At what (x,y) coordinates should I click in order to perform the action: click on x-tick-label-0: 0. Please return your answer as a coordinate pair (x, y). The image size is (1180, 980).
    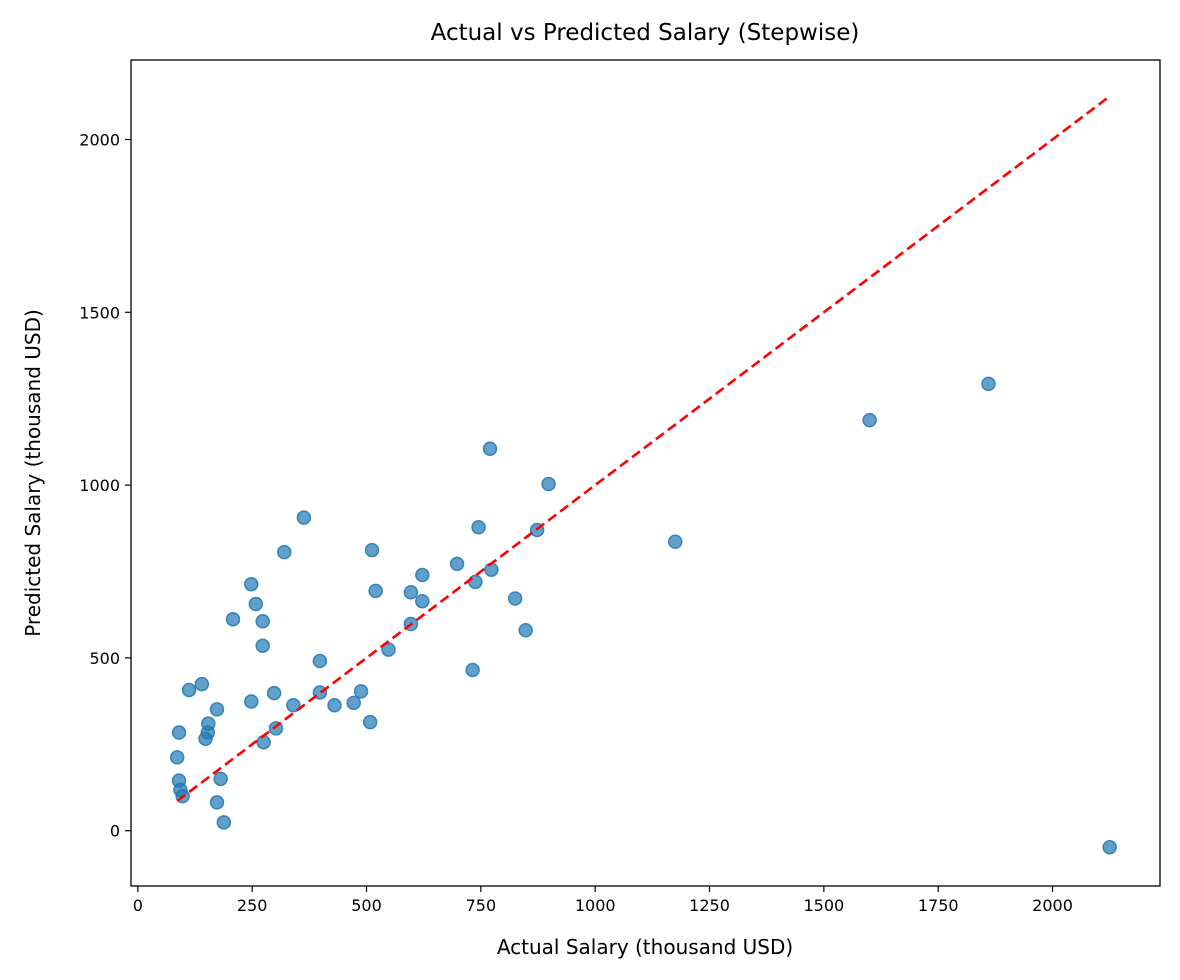
    Looking at the image, I should click on (138, 905).